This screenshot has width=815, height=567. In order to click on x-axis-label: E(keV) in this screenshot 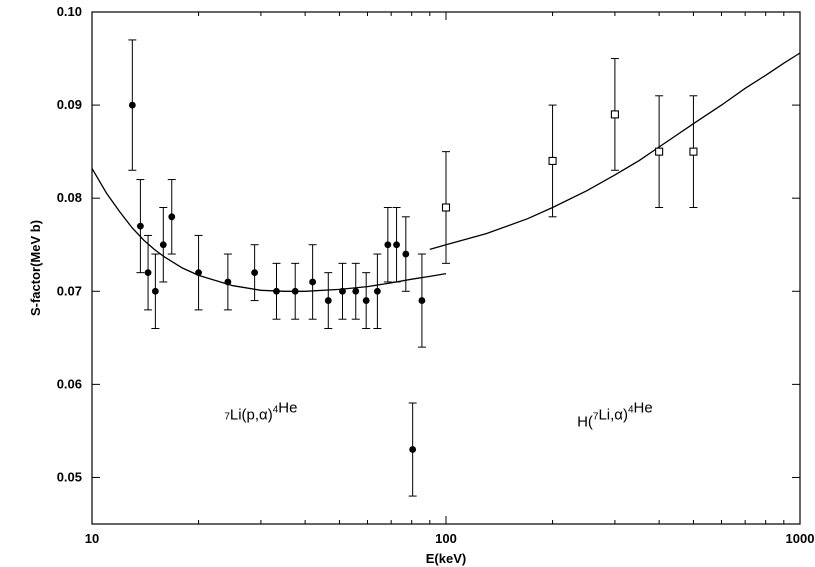, I will do `click(446, 558)`.